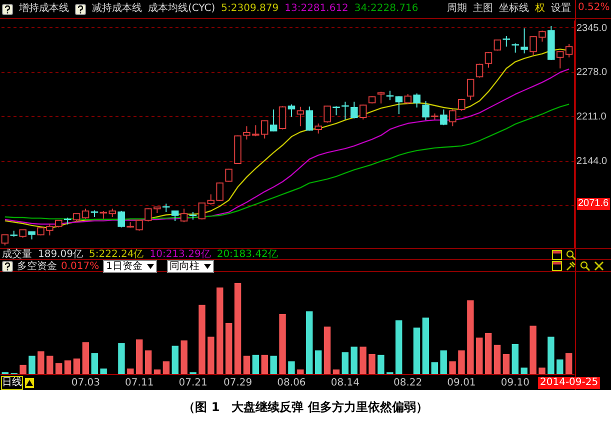  What do you see at coordinates (457, 9) in the screenshot?
I see `text: 周期` at bounding box center [457, 9].